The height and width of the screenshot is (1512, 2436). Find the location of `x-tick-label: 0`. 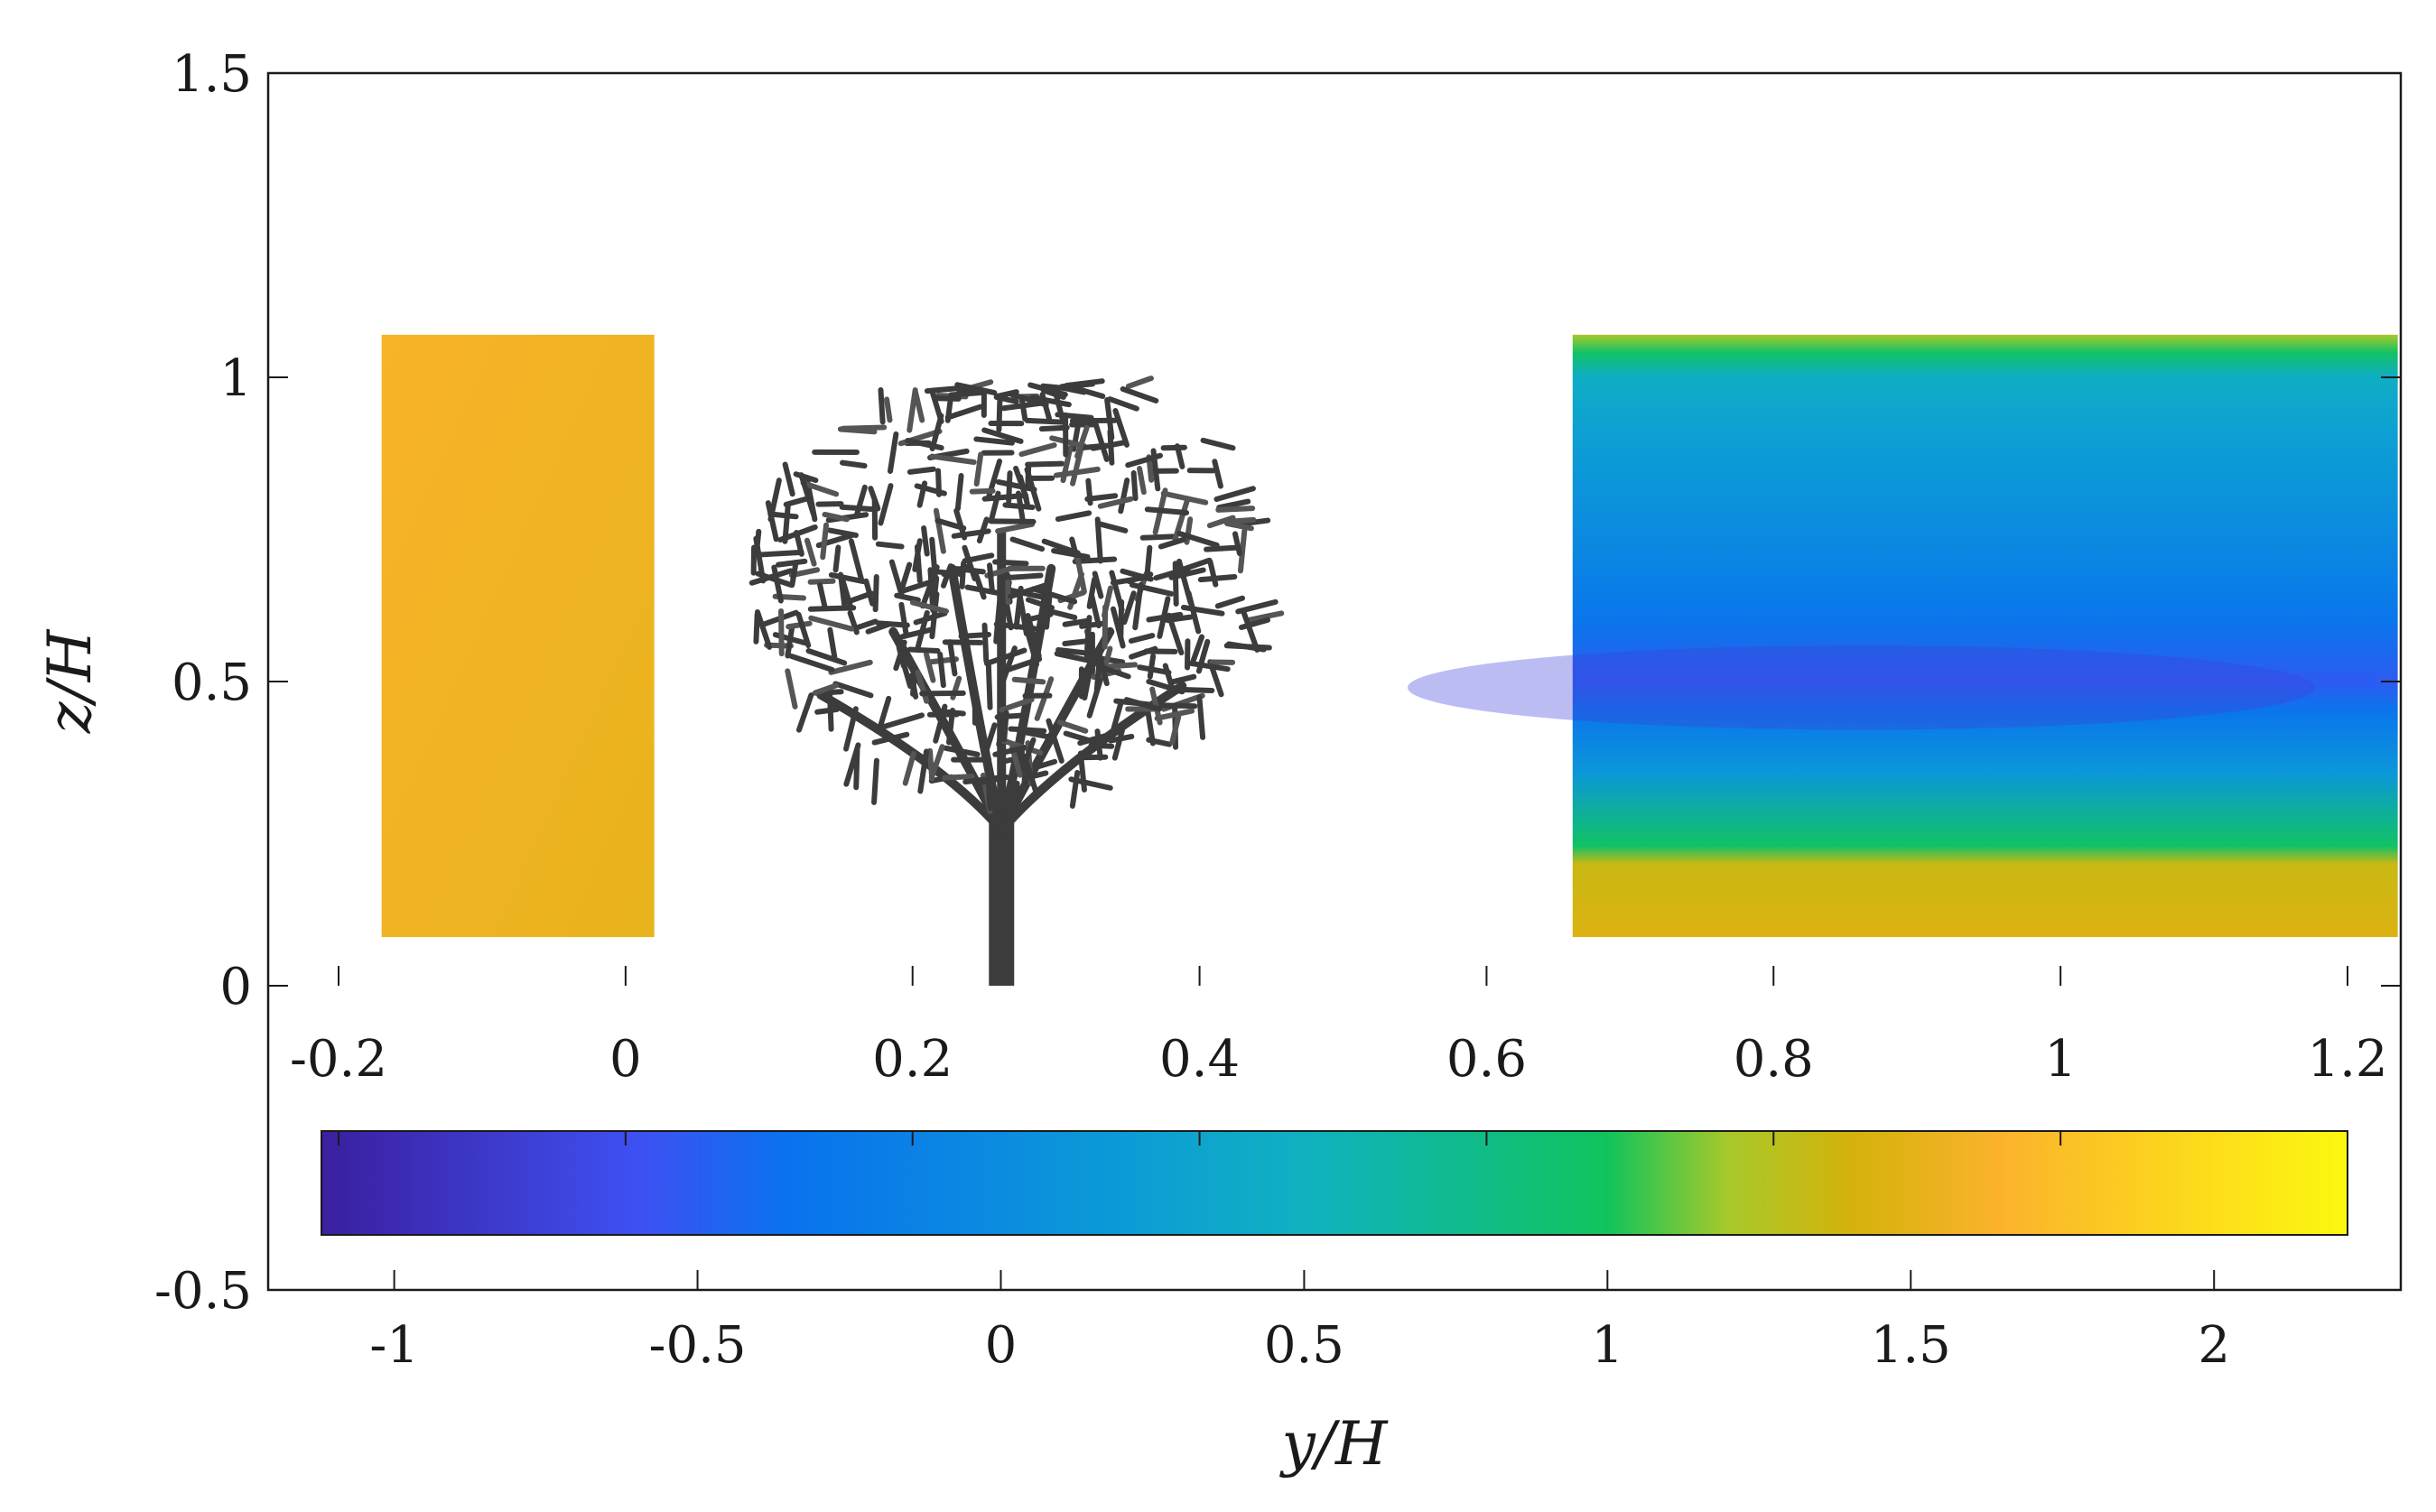

x-tick-label: 0 is located at coordinates (1001, 1345).